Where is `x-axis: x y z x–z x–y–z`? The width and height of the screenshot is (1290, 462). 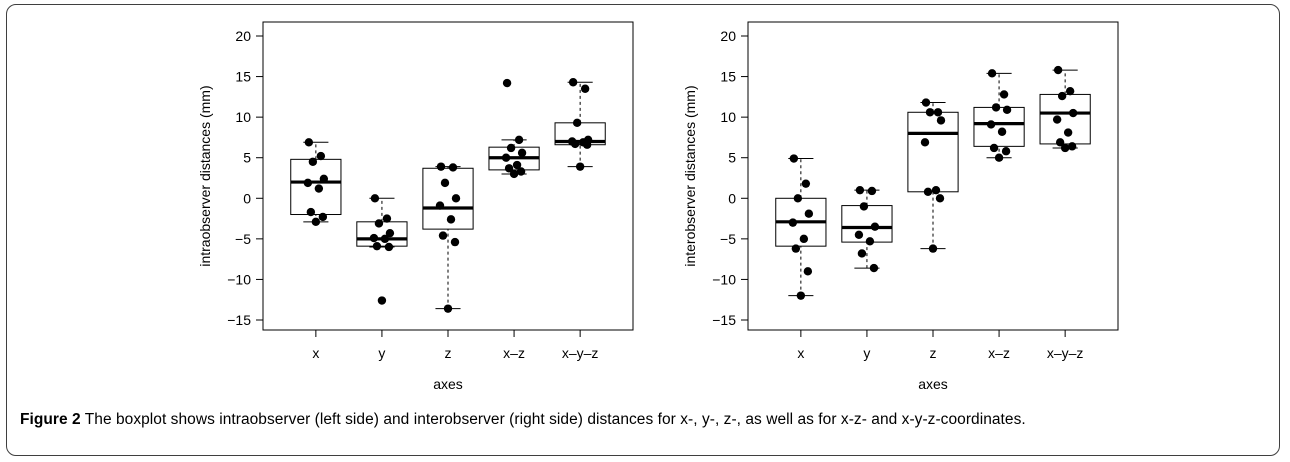 x-axis: x y z x–z x–y–z is located at coordinates (455, 345).